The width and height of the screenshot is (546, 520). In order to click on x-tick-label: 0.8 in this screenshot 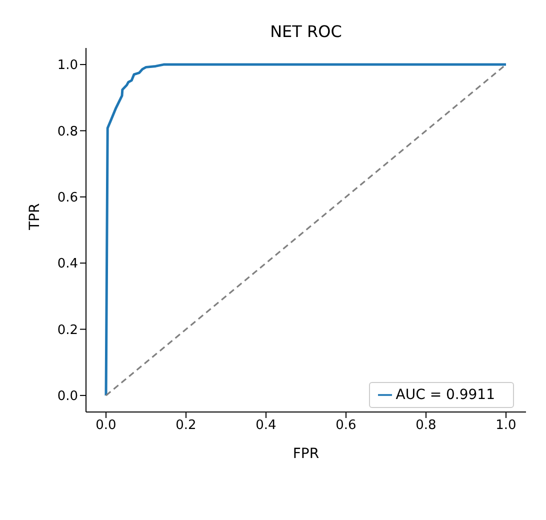, I will do `click(426, 426)`.